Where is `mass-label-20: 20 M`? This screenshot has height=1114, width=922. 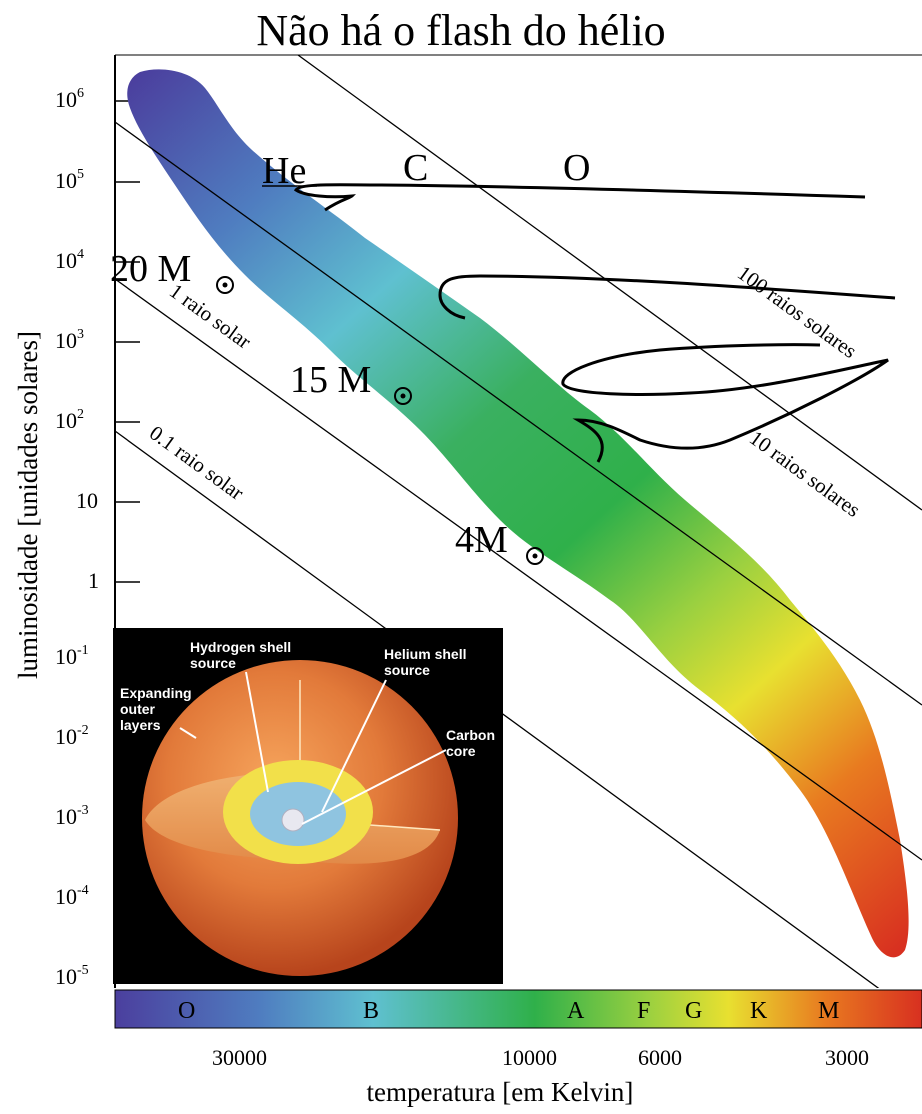
mass-label-20: 20 M is located at coordinates (172, 271).